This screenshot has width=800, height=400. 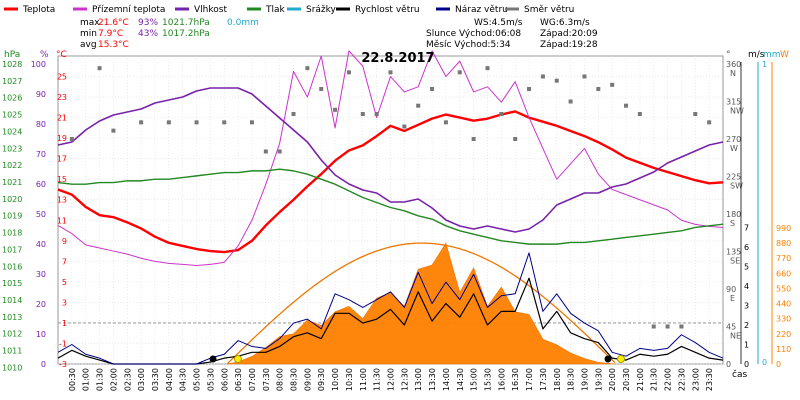 What do you see at coordinates (783, 258) in the screenshot?
I see `tick-label-w: 770` at bounding box center [783, 258].